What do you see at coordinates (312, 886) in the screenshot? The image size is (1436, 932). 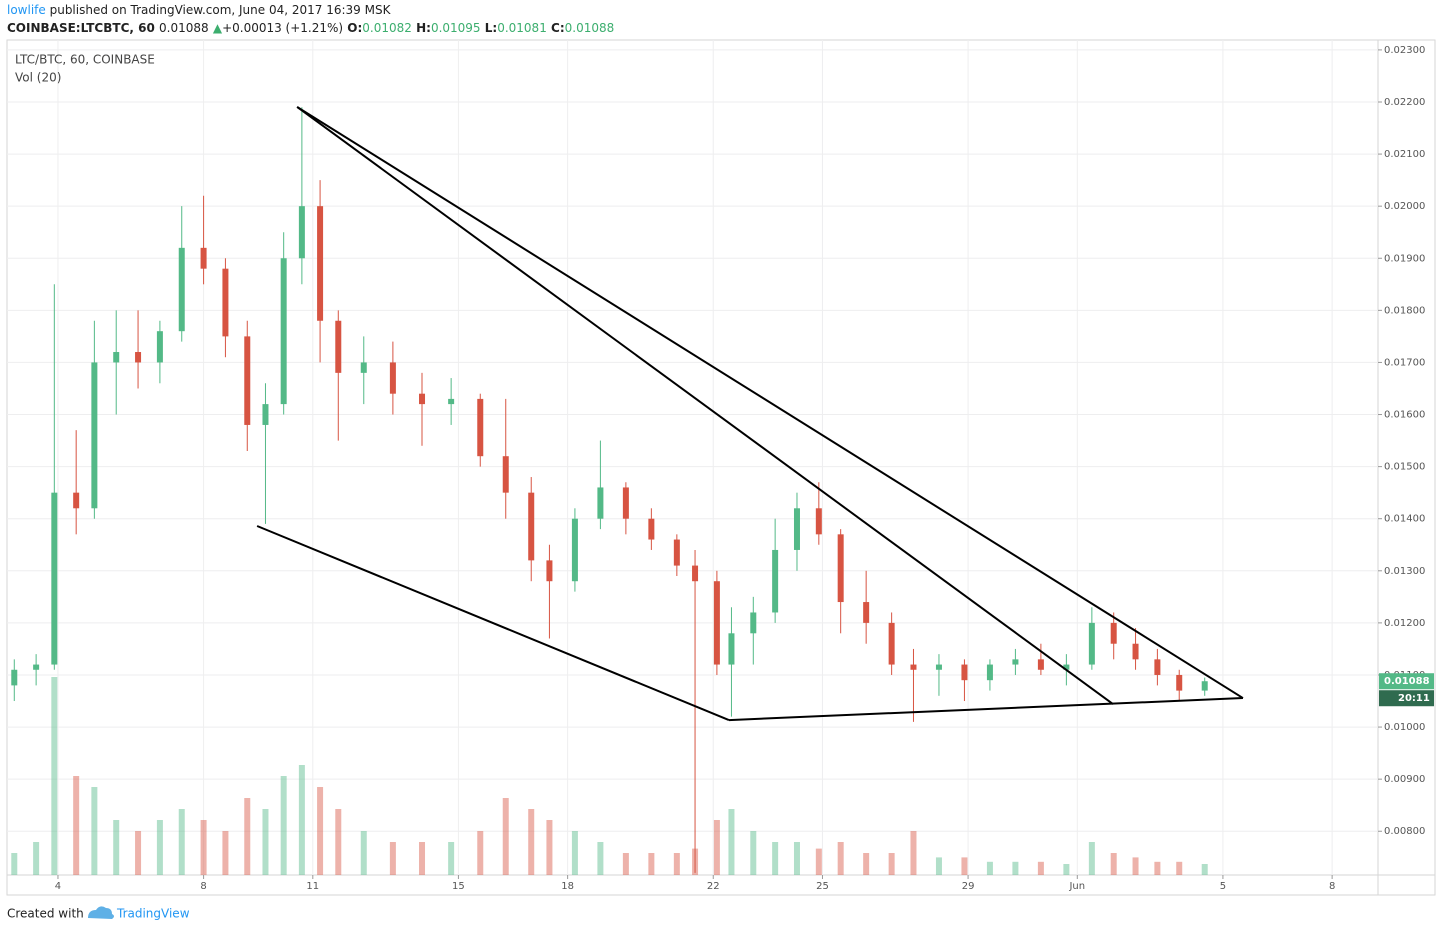 I see `x-tick-label: 11` at bounding box center [312, 886].